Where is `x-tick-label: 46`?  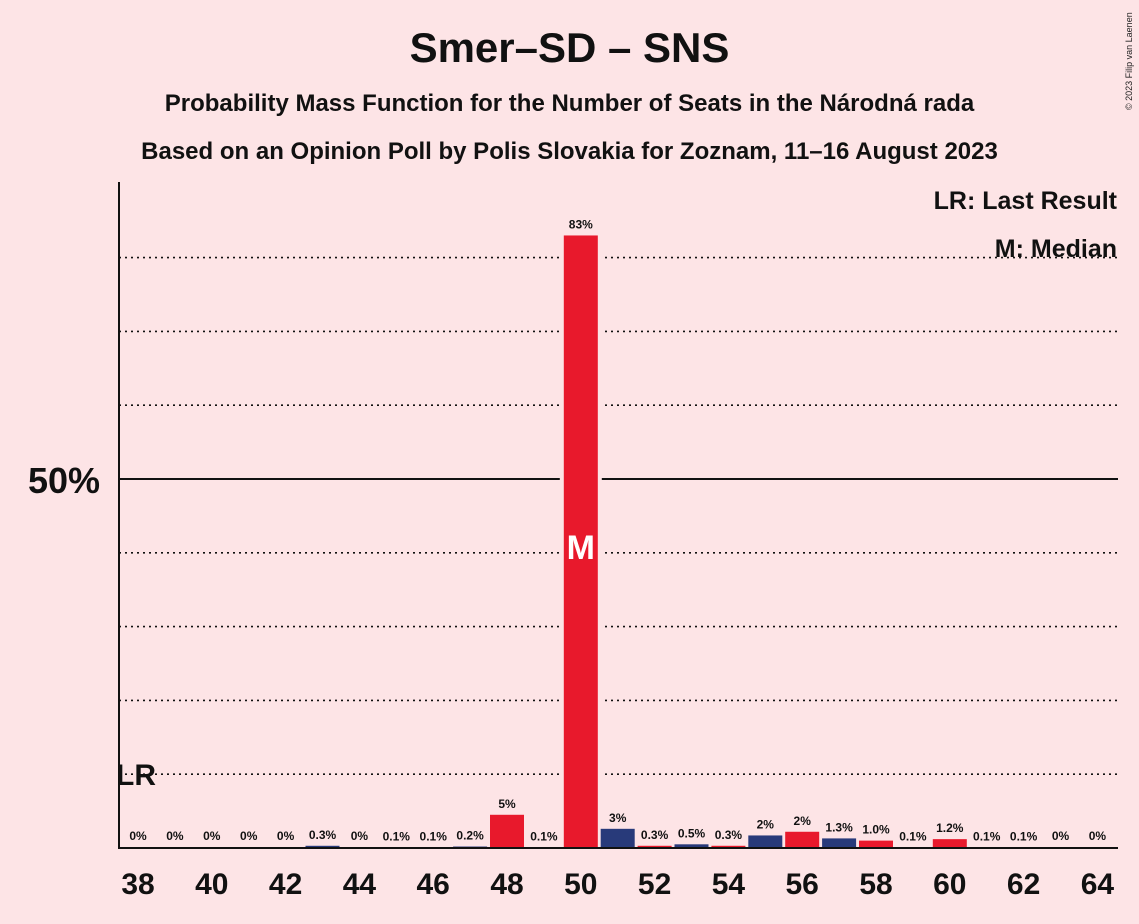
x-tick-label: 46 is located at coordinates (433, 884).